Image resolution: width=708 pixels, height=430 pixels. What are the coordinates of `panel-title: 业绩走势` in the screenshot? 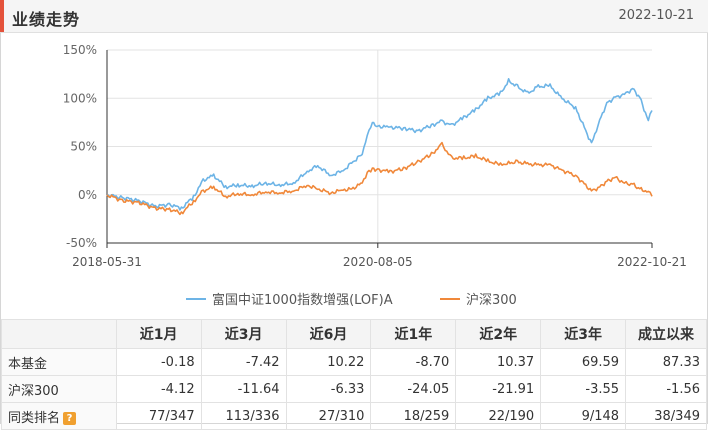 It's located at (46, 19).